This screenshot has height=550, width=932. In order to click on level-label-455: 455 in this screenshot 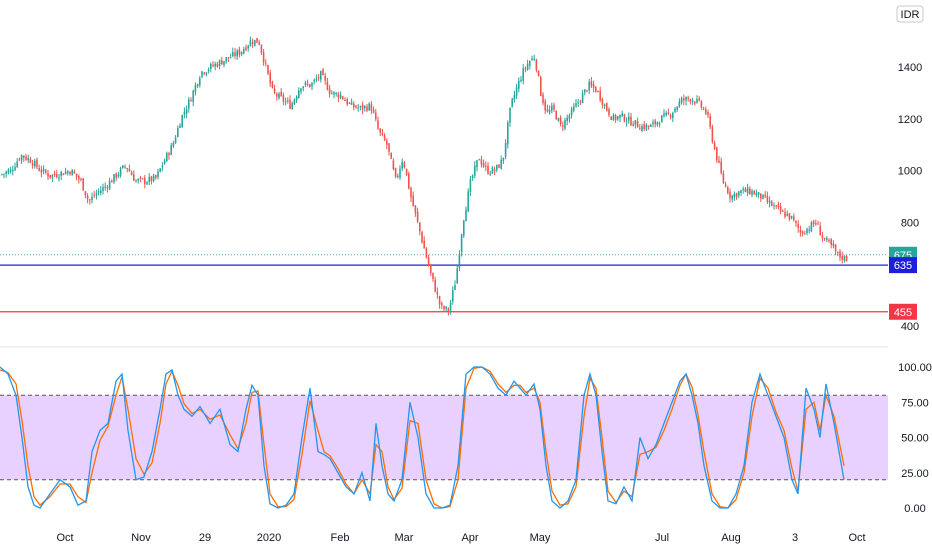, I will do `click(903, 311)`.